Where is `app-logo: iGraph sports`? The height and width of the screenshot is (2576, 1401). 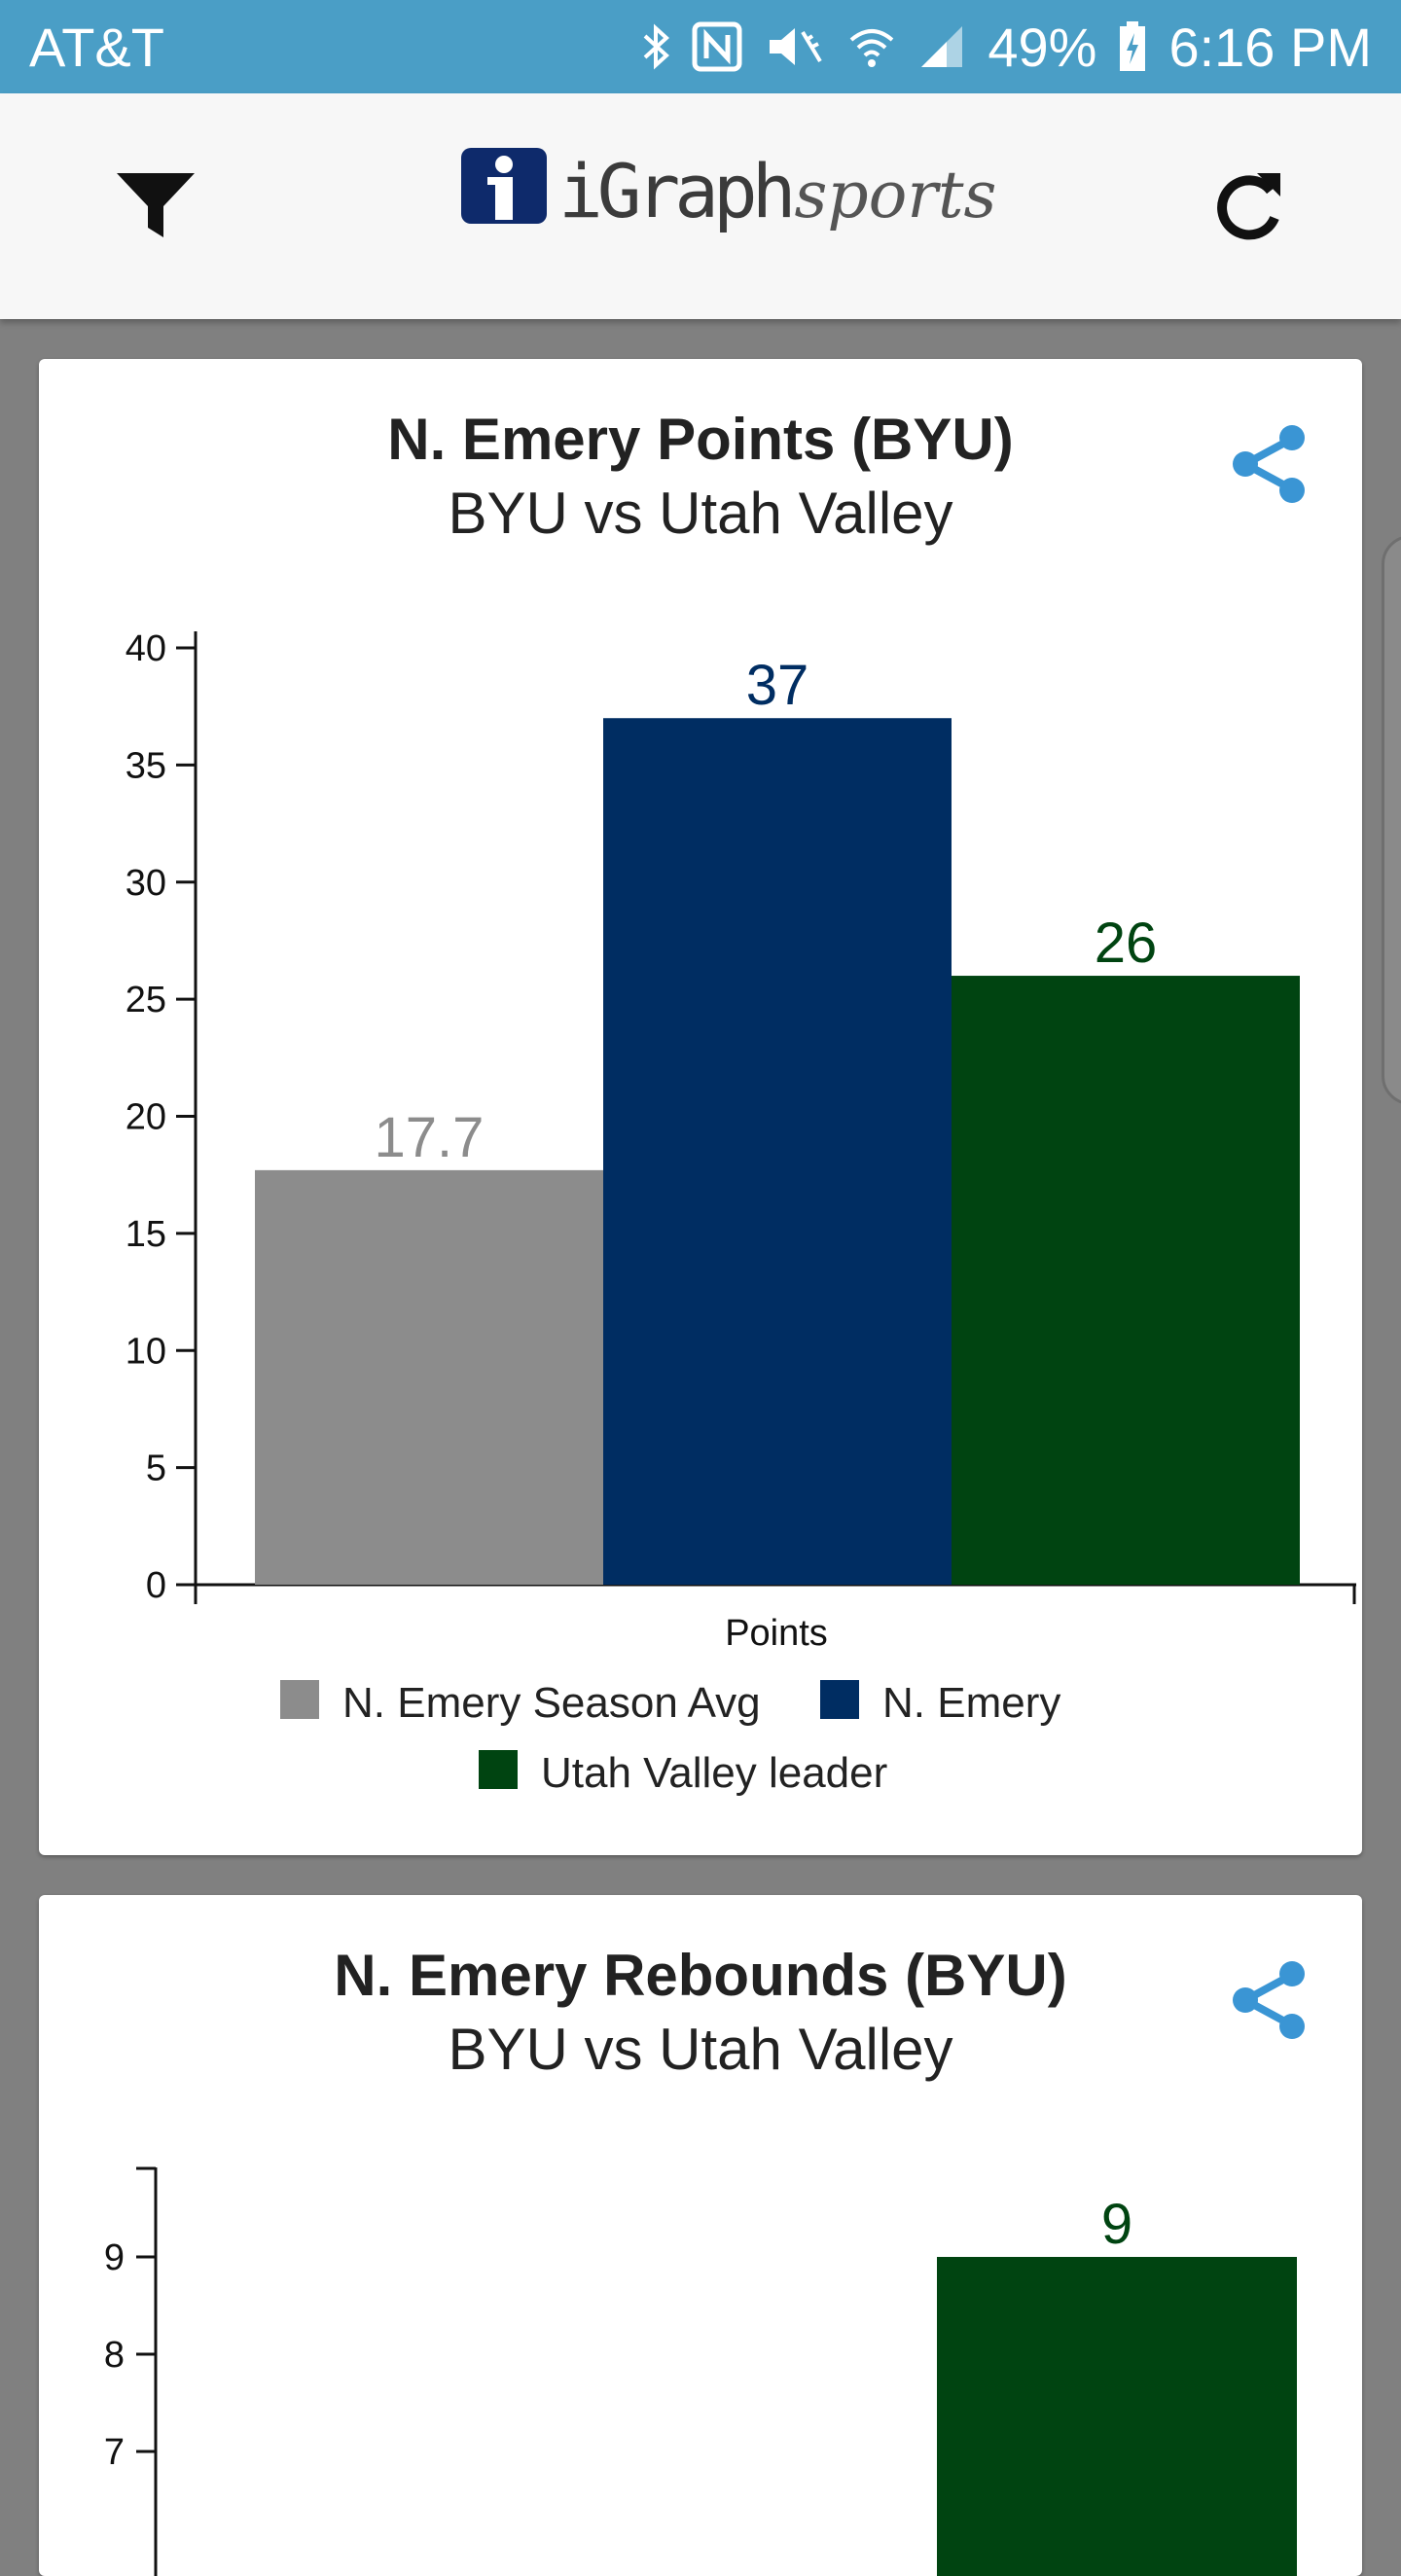
app-logo: iGraph sports is located at coordinates (728, 206).